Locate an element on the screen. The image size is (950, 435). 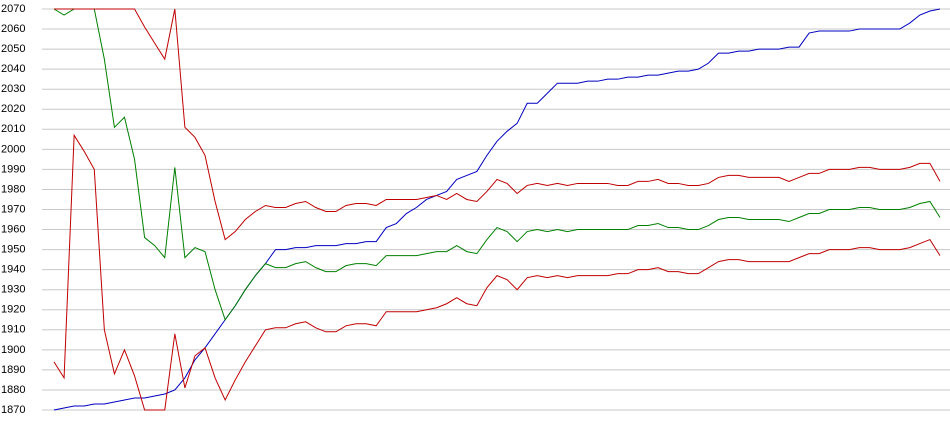
y-tick-label: 1870 is located at coordinates (13, 410).